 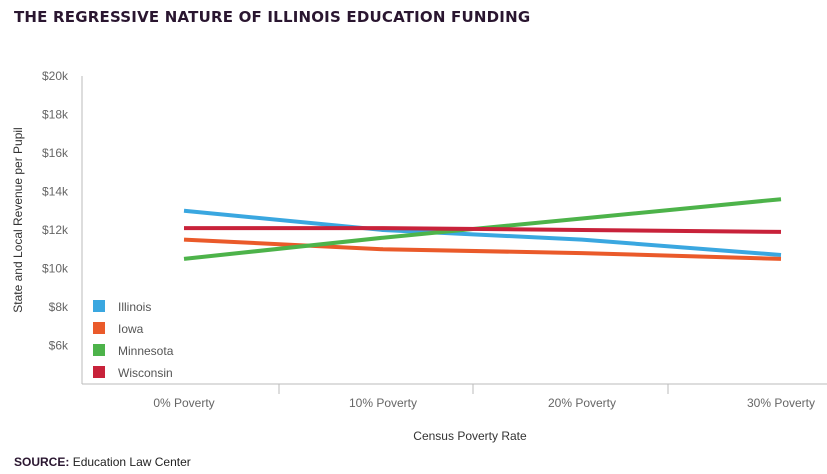 What do you see at coordinates (55, 269) in the screenshot?
I see `y-tick-label: $10k` at bounding box center [55, 269].